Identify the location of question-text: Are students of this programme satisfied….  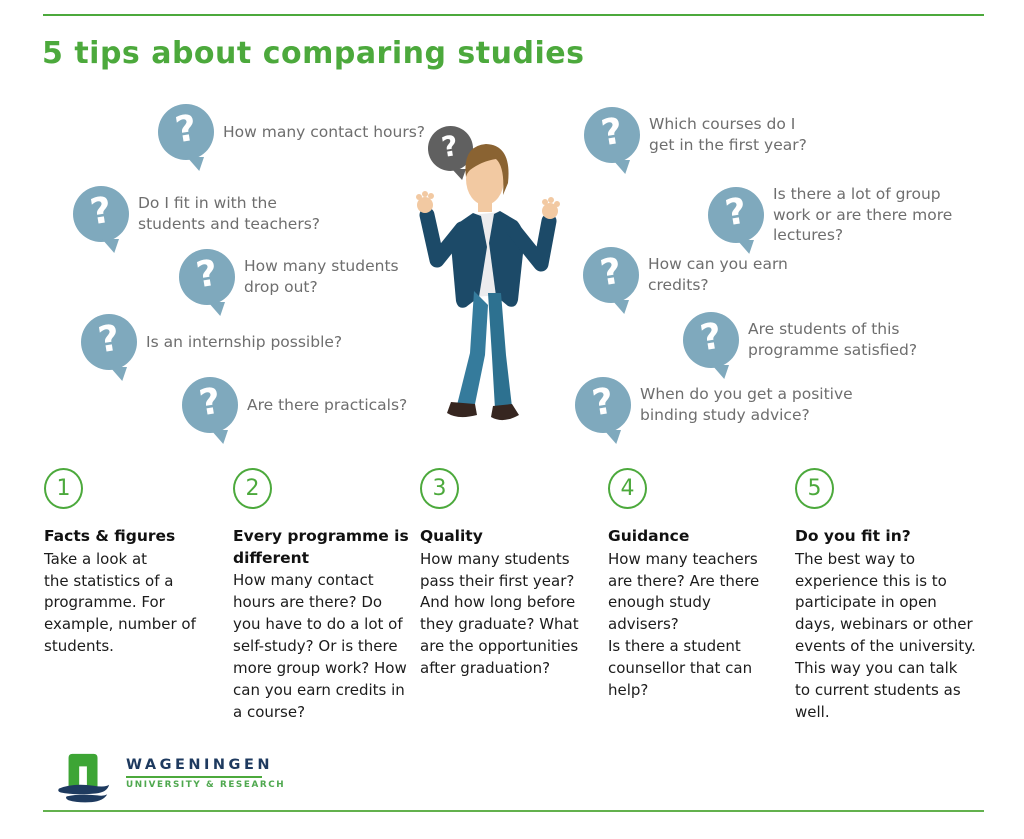
(833, 339).